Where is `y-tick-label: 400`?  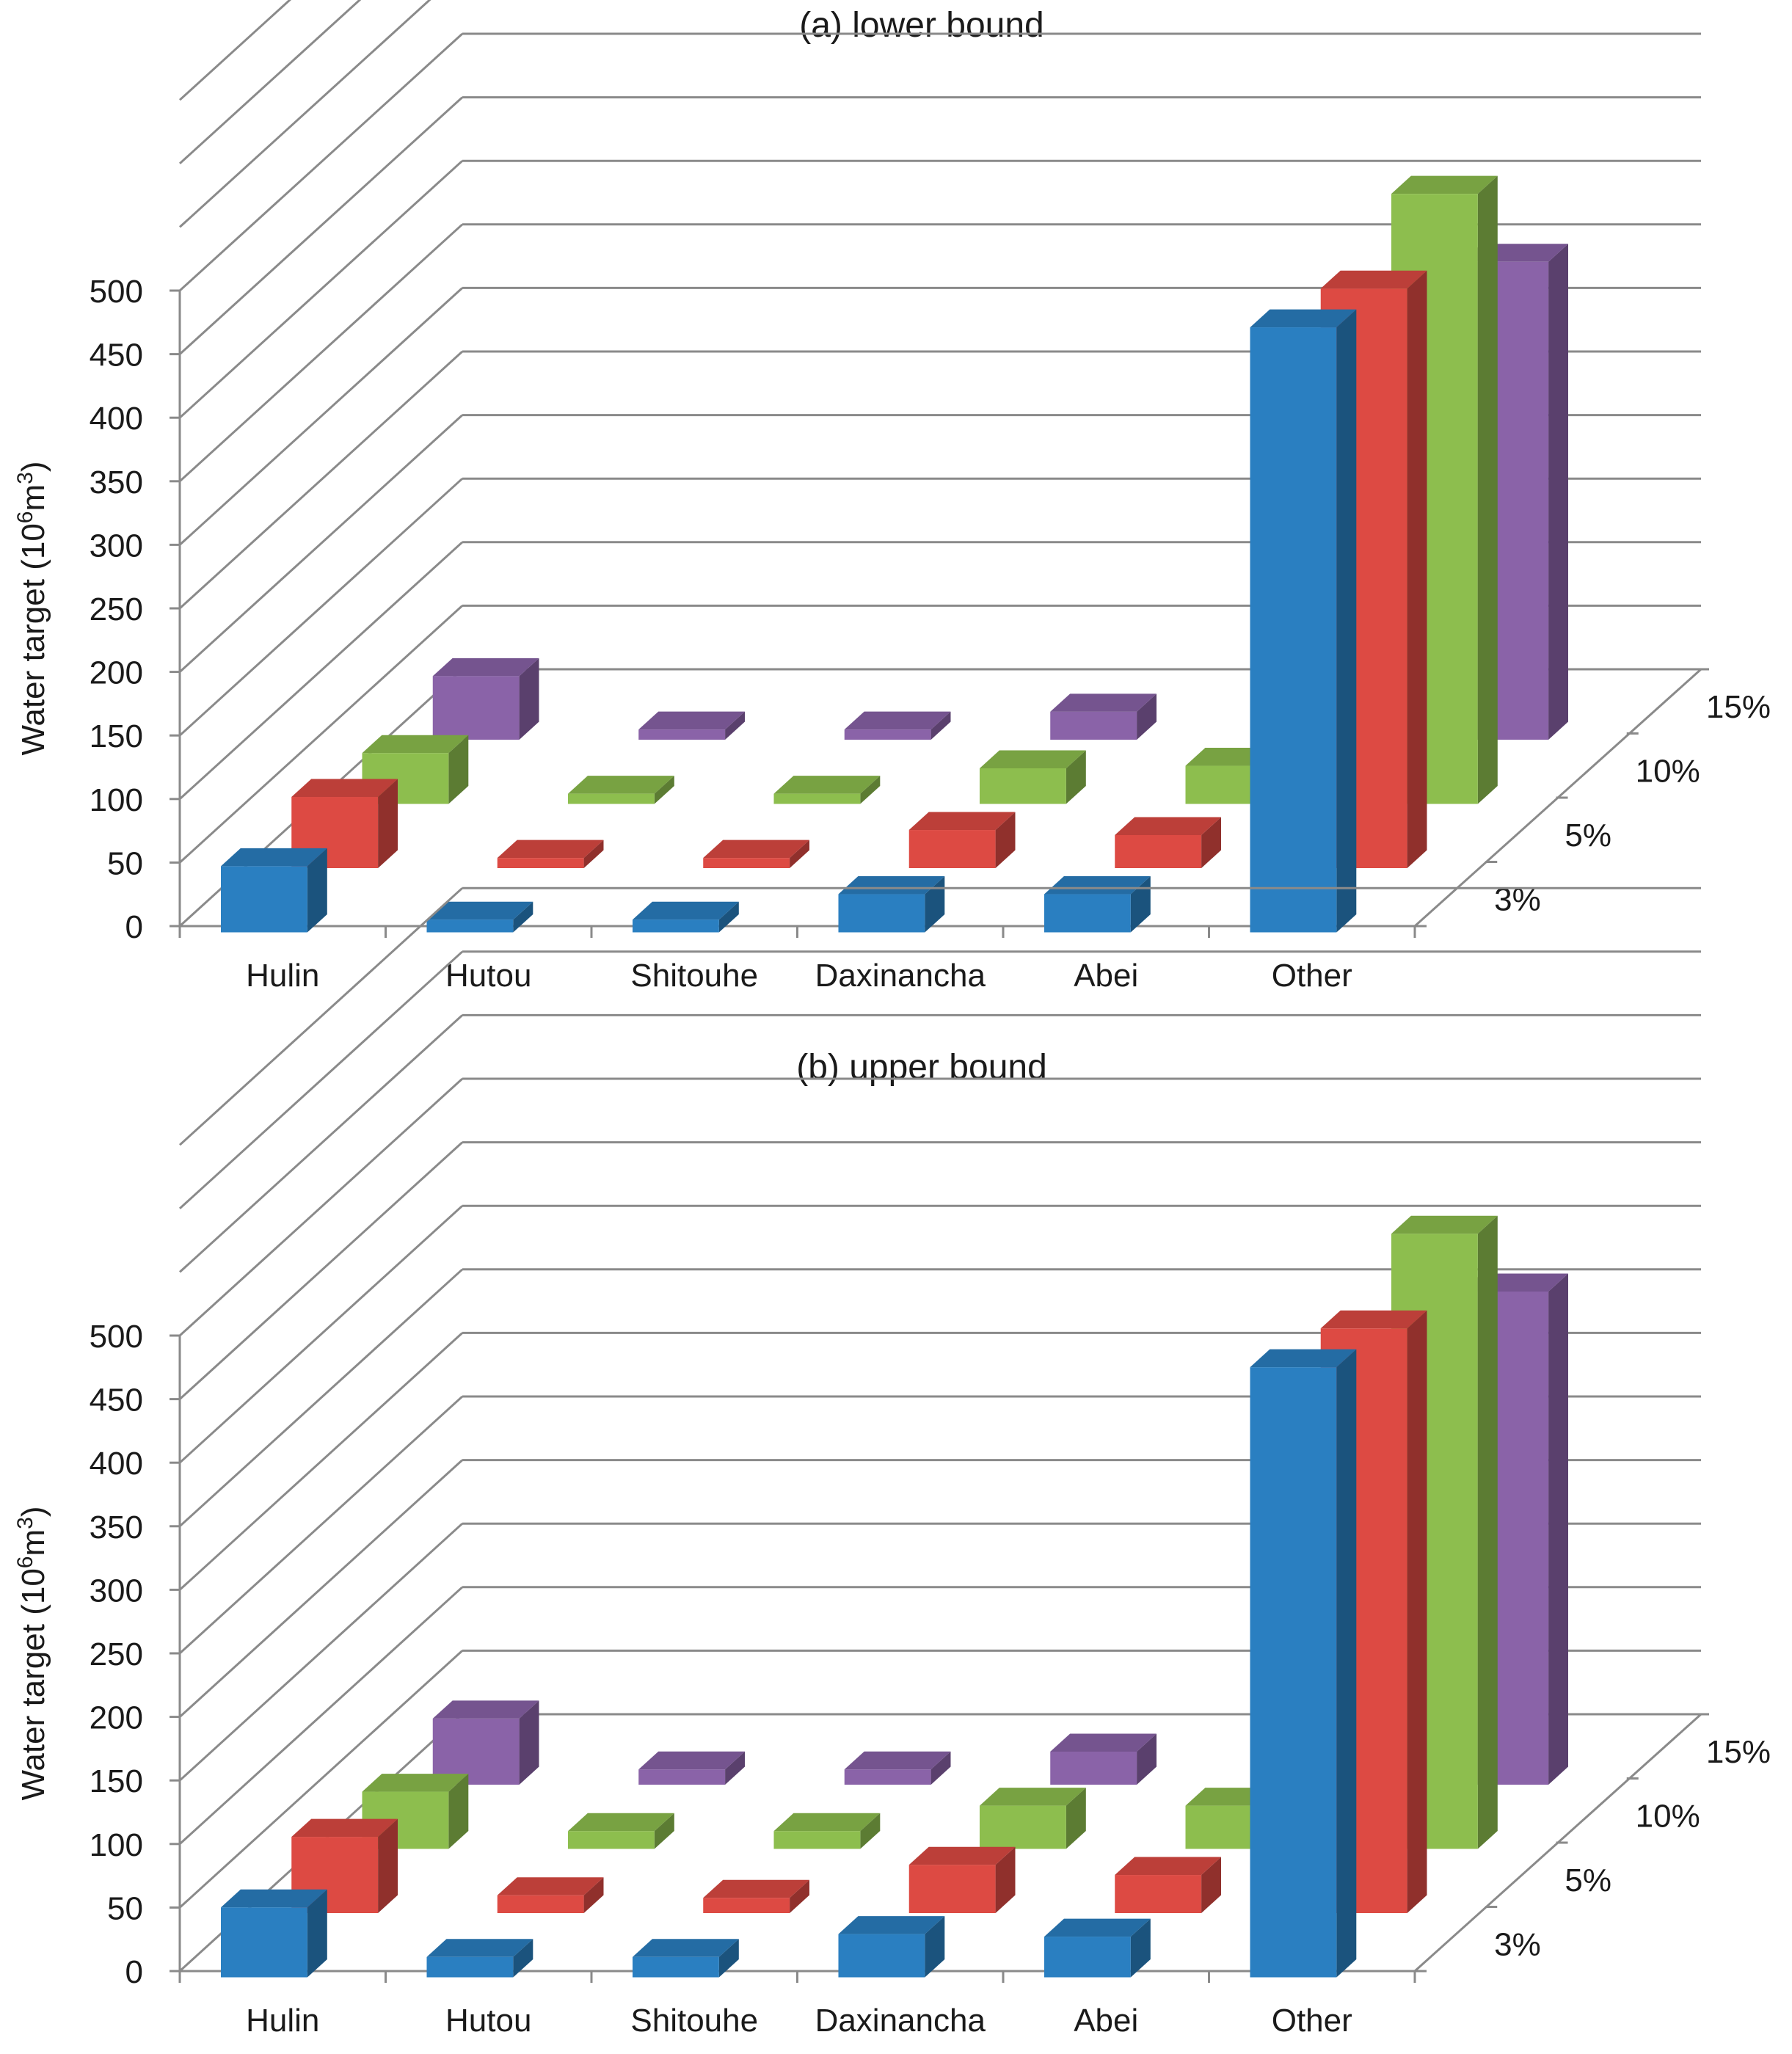
y-tick-label: 400 is located at coordinates (116, 1464).